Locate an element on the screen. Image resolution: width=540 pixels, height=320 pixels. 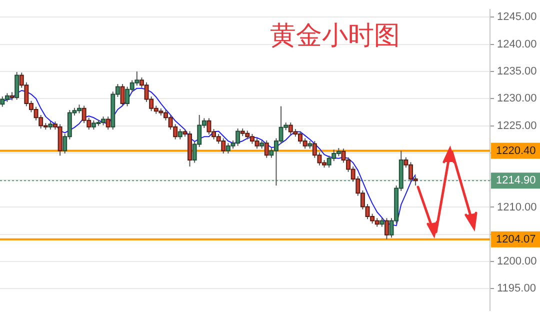
y-tick-label: 1225.00 is located at coordinates (517, 126).